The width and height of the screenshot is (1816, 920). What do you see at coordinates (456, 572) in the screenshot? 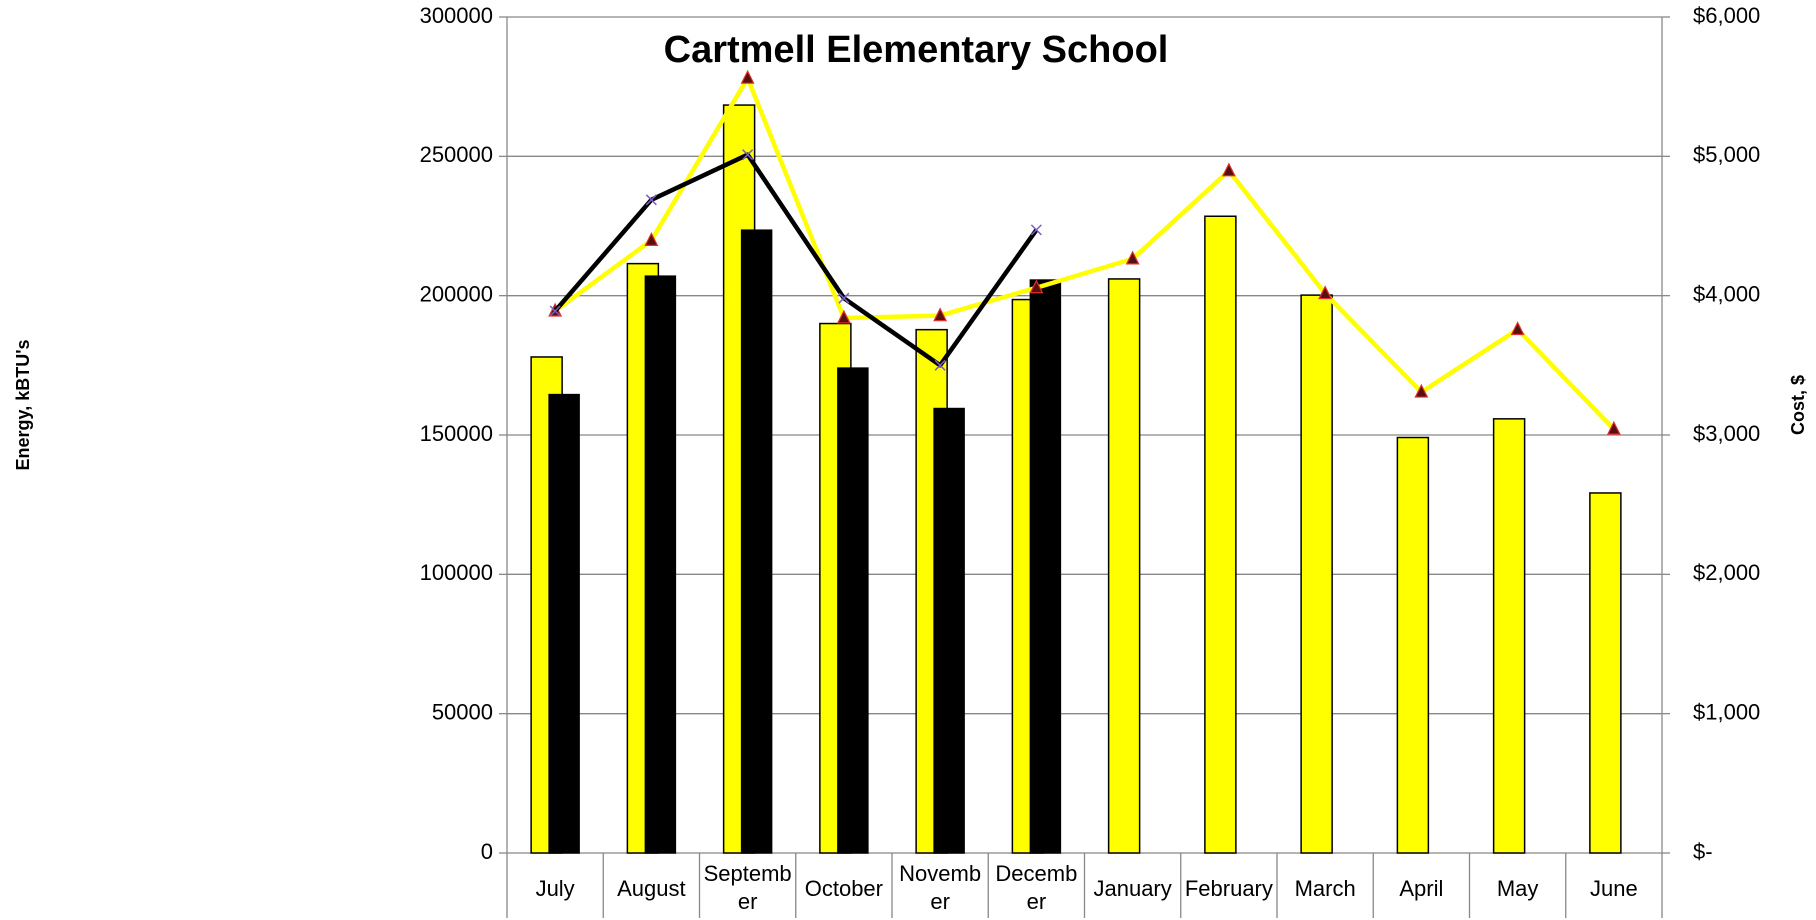
I see `y-tick-label: 100000` at bounding box center [456, 572].